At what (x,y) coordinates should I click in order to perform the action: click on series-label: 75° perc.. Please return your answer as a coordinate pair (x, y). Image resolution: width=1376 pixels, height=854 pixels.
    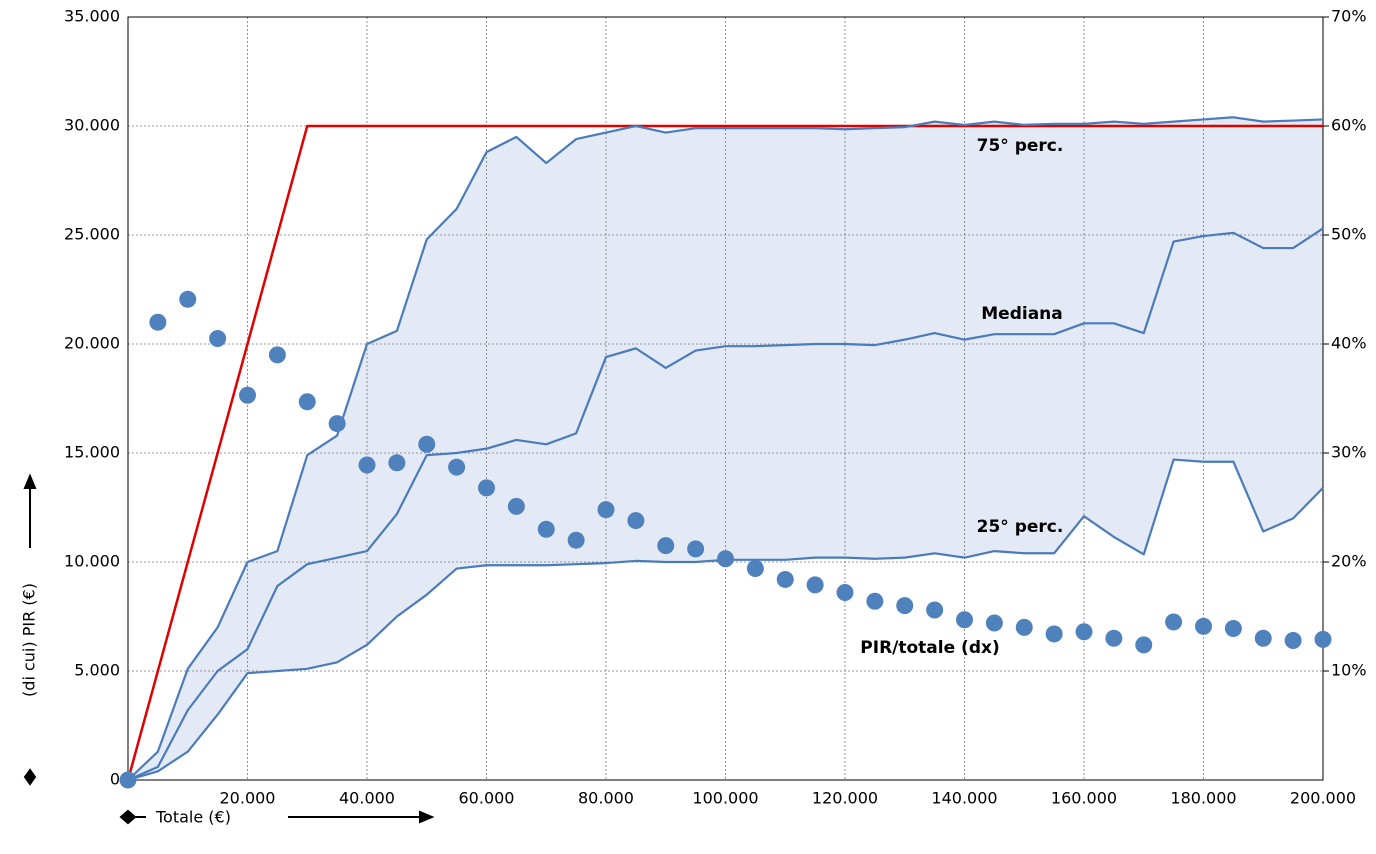
    Looking at the image, I should click on (1020, 146).